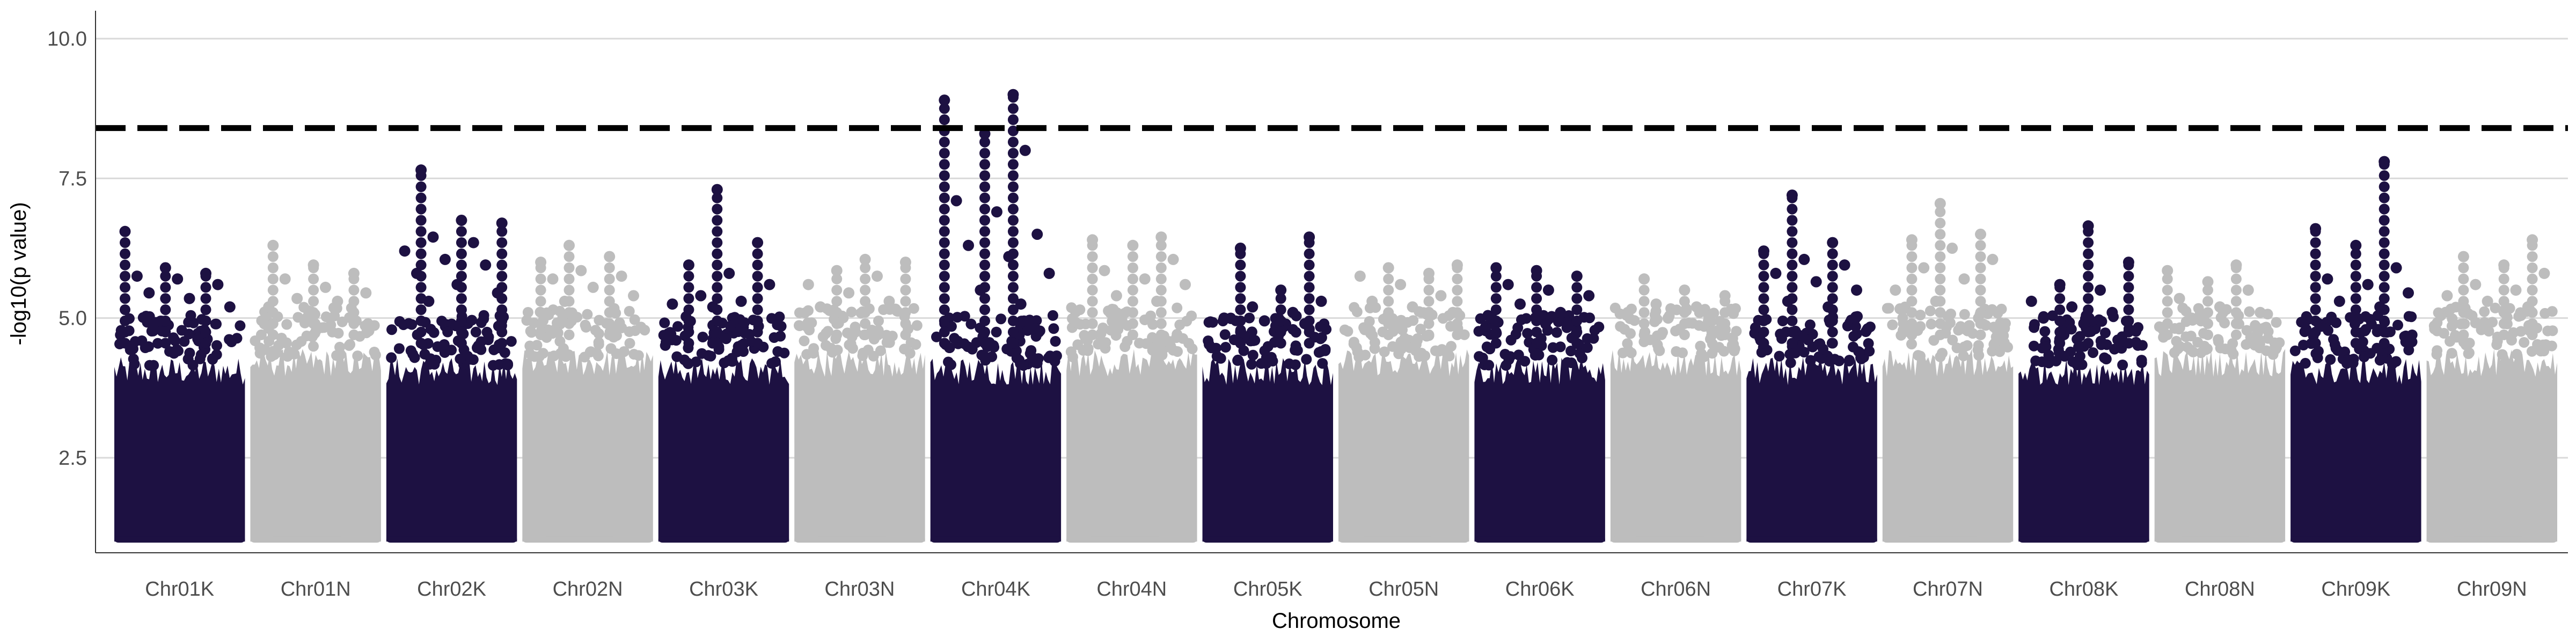  Describe the element at coordinates (996, 450) in the screenshot. I see `point-mass` at that location.